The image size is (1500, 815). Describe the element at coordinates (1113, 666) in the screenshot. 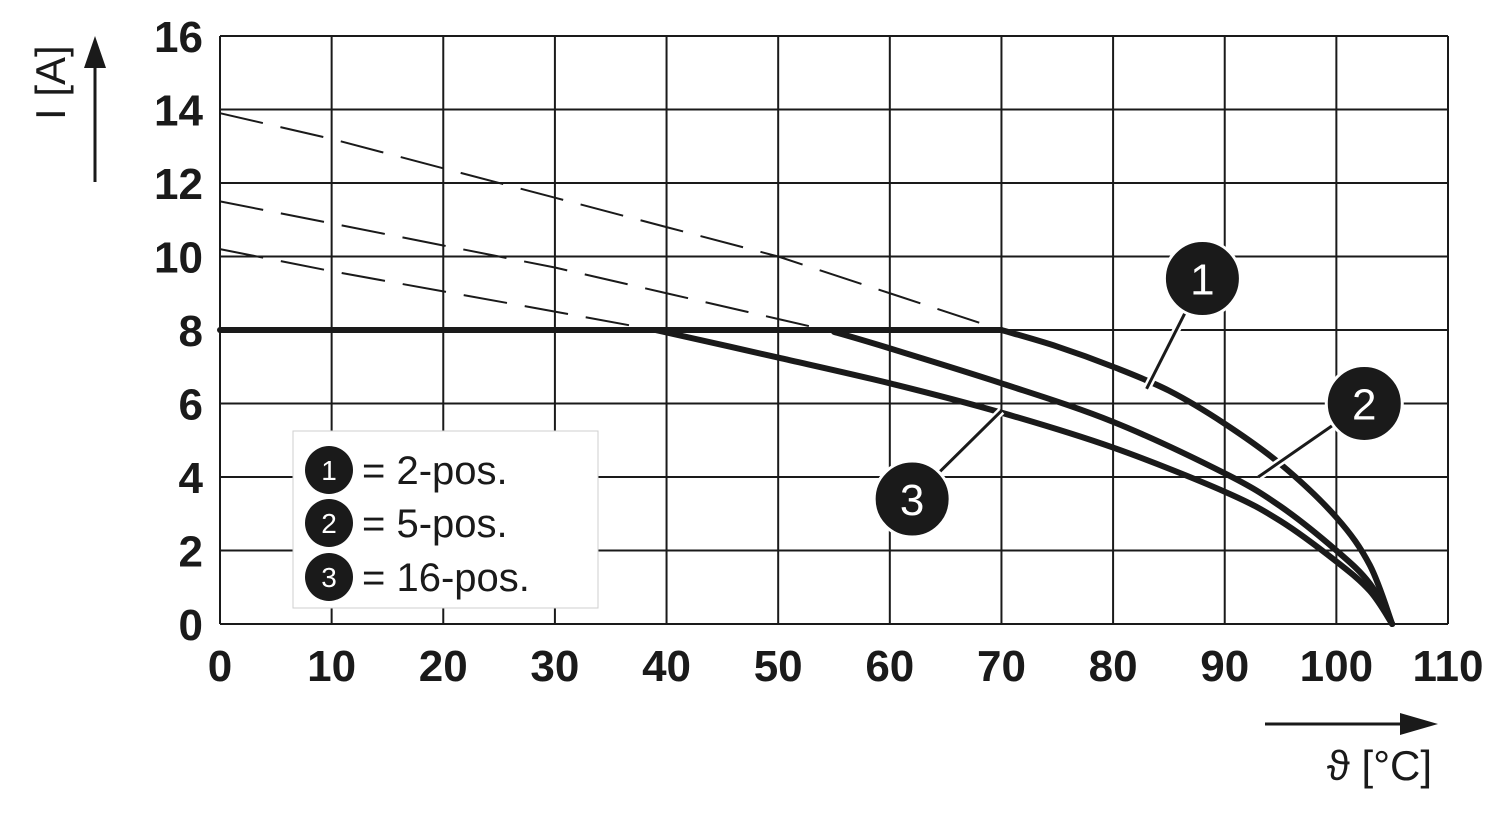

I see `x-tick-label: 80` at that location.